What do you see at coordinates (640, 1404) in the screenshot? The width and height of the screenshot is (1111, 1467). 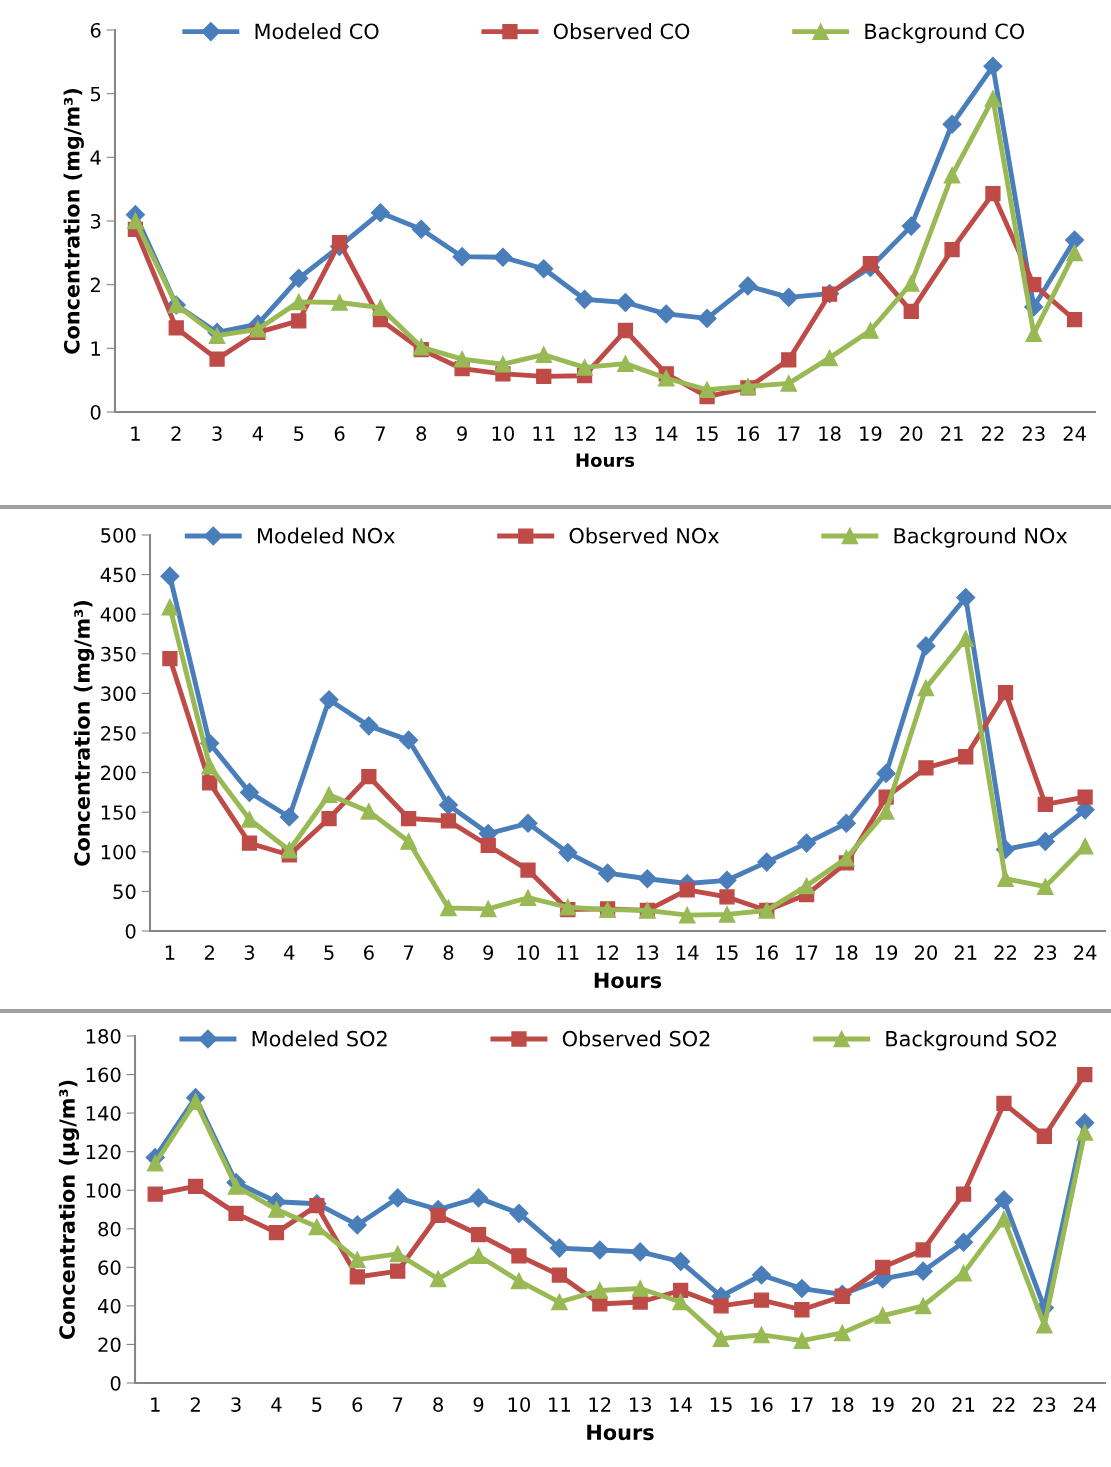 I see `x-tick-label: 13` at bounding box center [640, 1404].